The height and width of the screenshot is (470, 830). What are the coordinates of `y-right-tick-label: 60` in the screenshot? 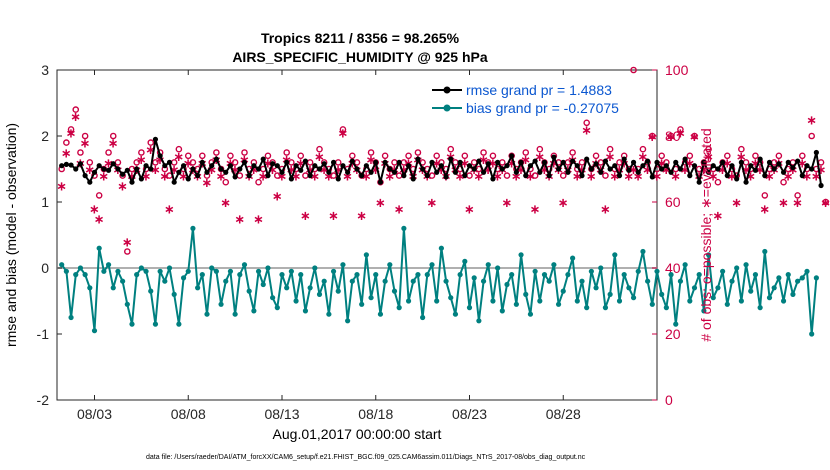 It's located at (673, 202).